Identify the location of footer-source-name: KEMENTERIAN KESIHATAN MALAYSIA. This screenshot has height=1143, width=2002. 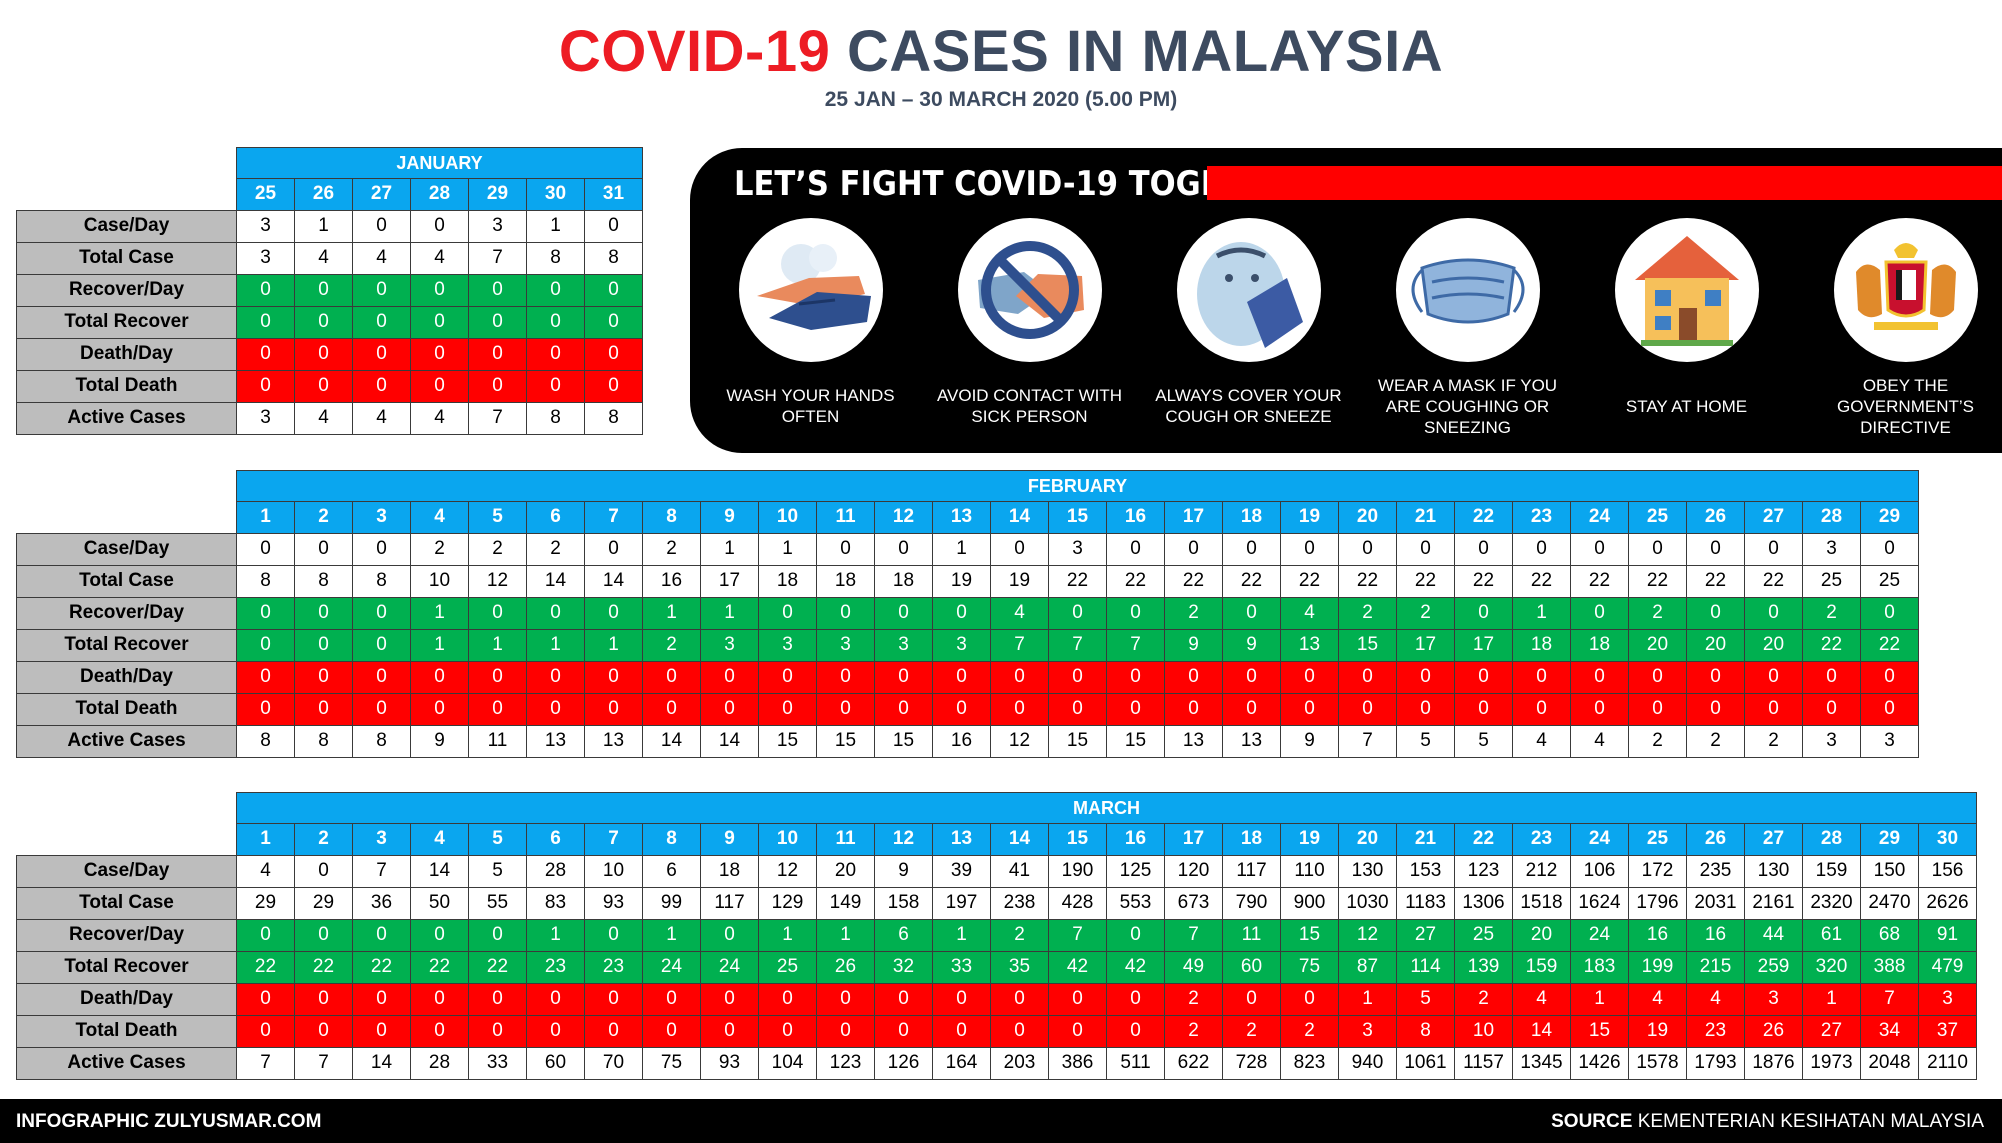
(1810, 1121).